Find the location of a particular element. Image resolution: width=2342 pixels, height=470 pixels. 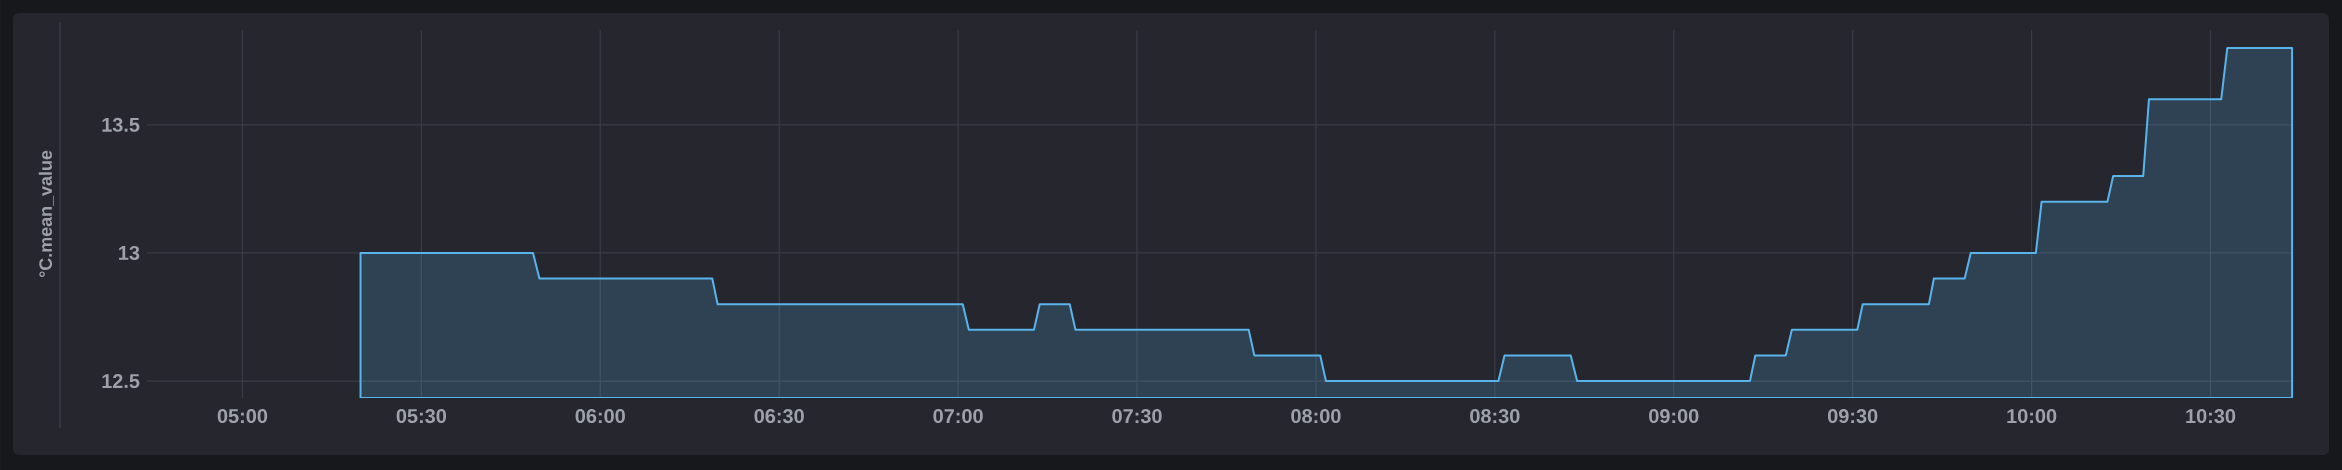

x-tick-label: 09:30 is located at coordinates (1852, 416).